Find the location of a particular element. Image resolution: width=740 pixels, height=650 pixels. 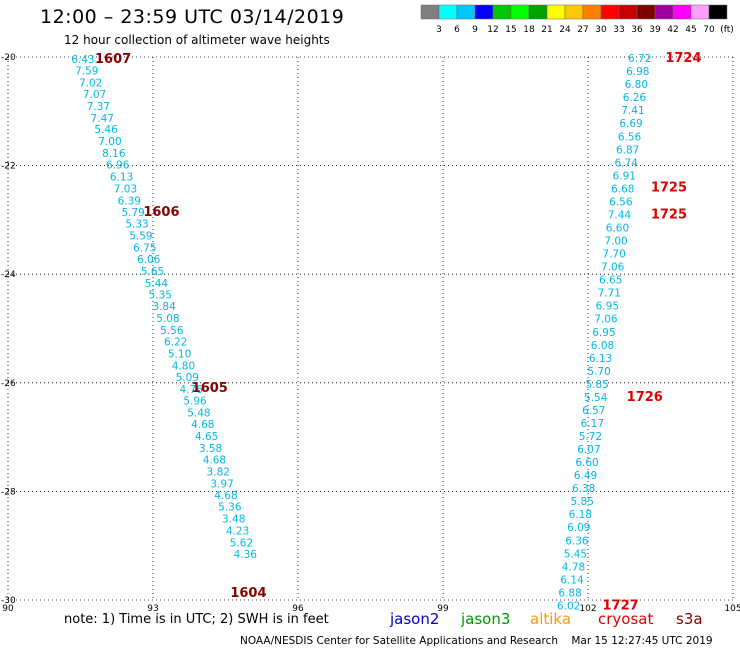

y-tick-label: -28 is located at coordinates (8, 492).